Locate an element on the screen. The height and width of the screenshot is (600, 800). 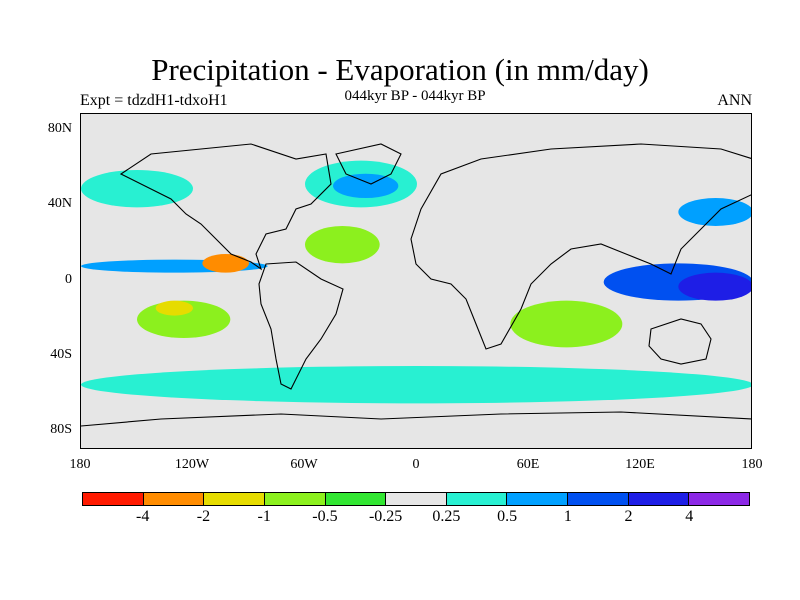
region-north-atlantic-core is located at coordinates (366, 185).